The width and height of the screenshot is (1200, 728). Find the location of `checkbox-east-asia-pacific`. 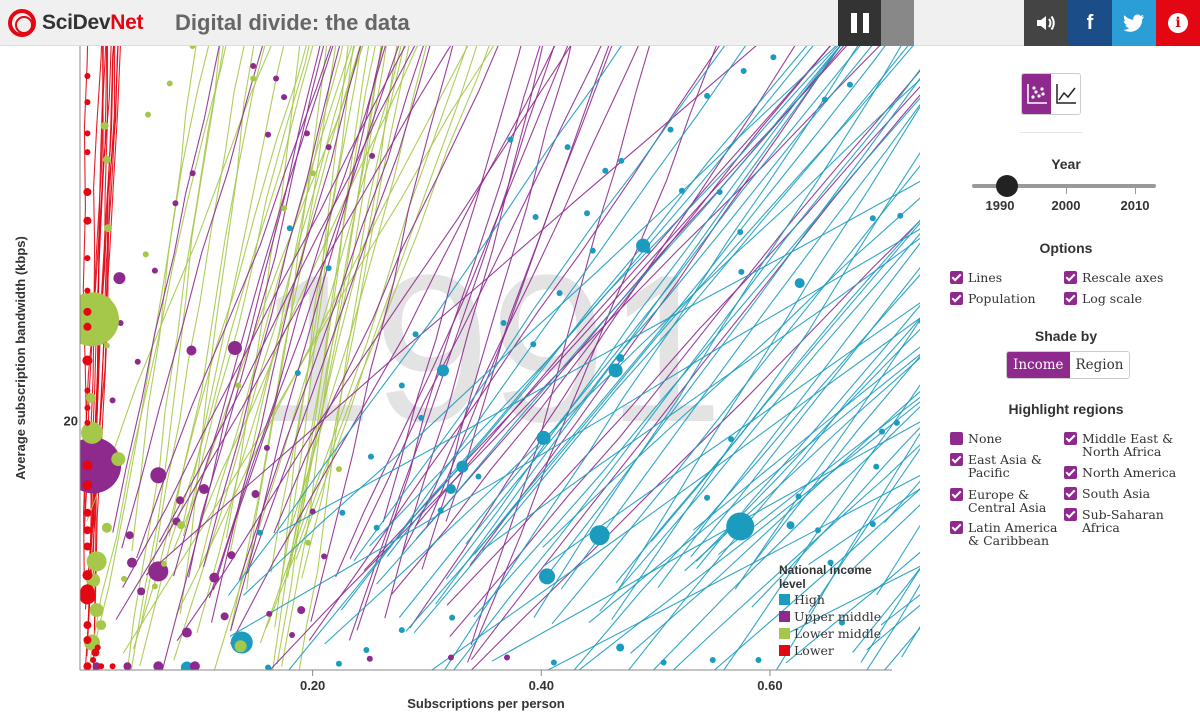

checkbox-east-asia-pacific is located at coordinates (956, 459).